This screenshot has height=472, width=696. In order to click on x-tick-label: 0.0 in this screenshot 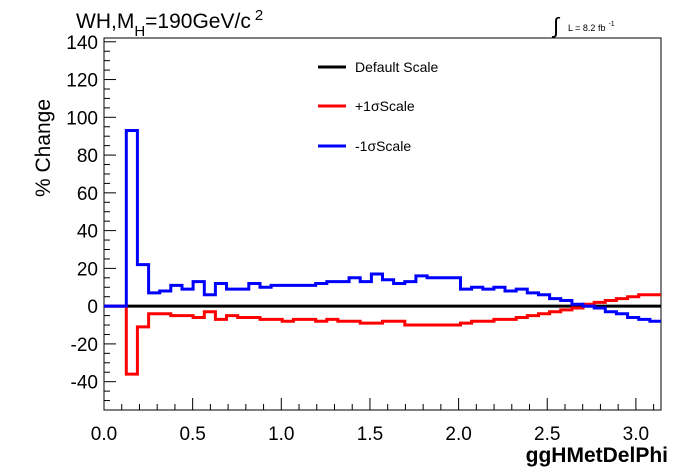, I will do `click(104, 434)`.